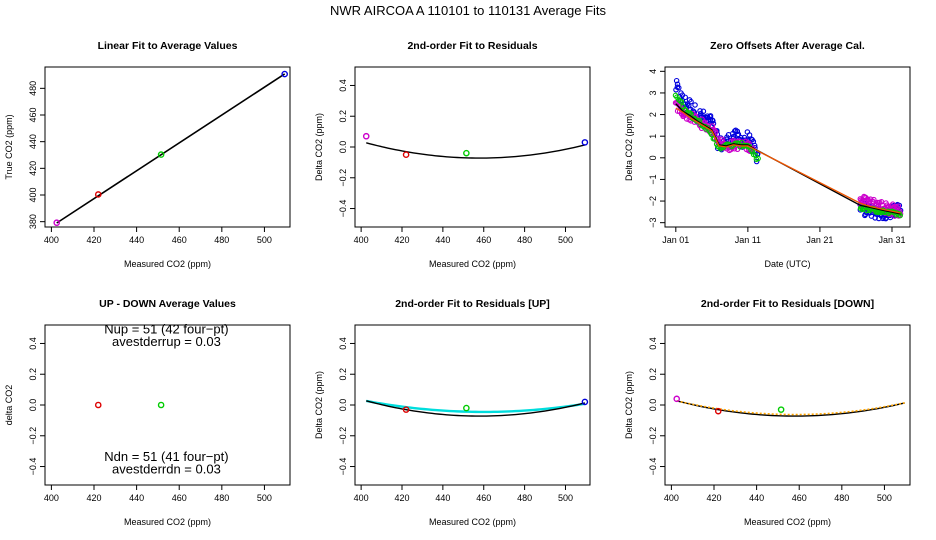  Describe the element at coordinates (167, 304) in the screenshot. I see `chart-title: UP - DOWN Average Values` at that location.